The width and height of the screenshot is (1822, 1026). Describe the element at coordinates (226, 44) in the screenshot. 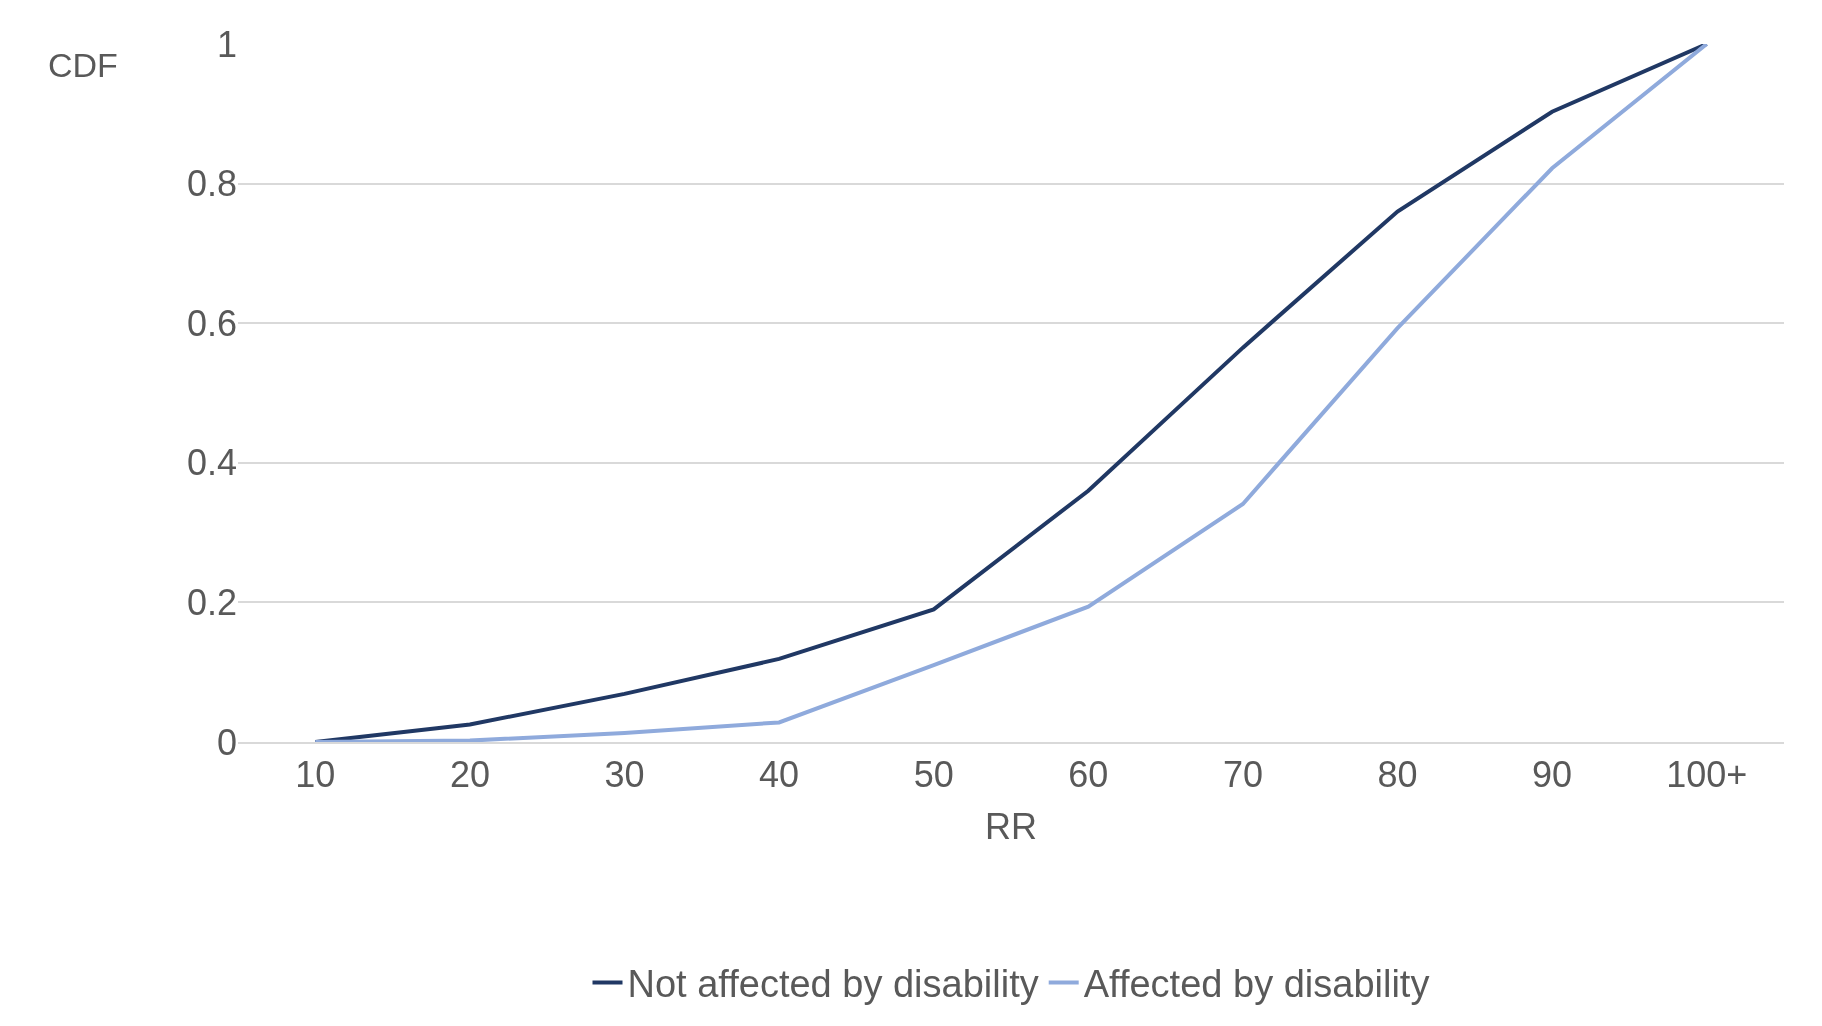

I see `y-tick-label: 1` at that location.